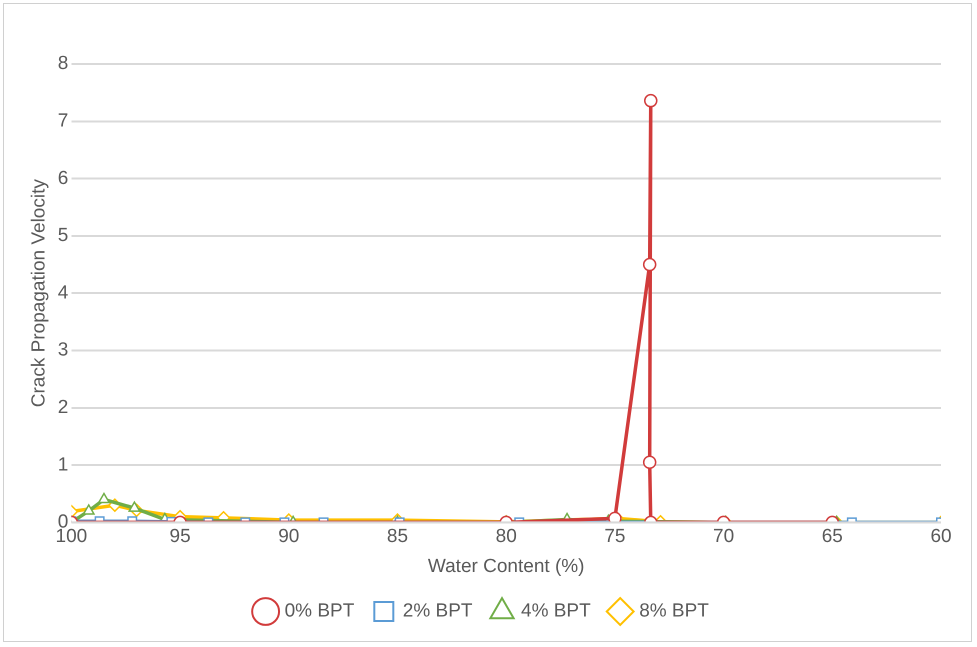  What do you see at coordinates (437, 611) in the screenshot?
I see `legend-label: 2% BPT` at bounding box center [437, 611].